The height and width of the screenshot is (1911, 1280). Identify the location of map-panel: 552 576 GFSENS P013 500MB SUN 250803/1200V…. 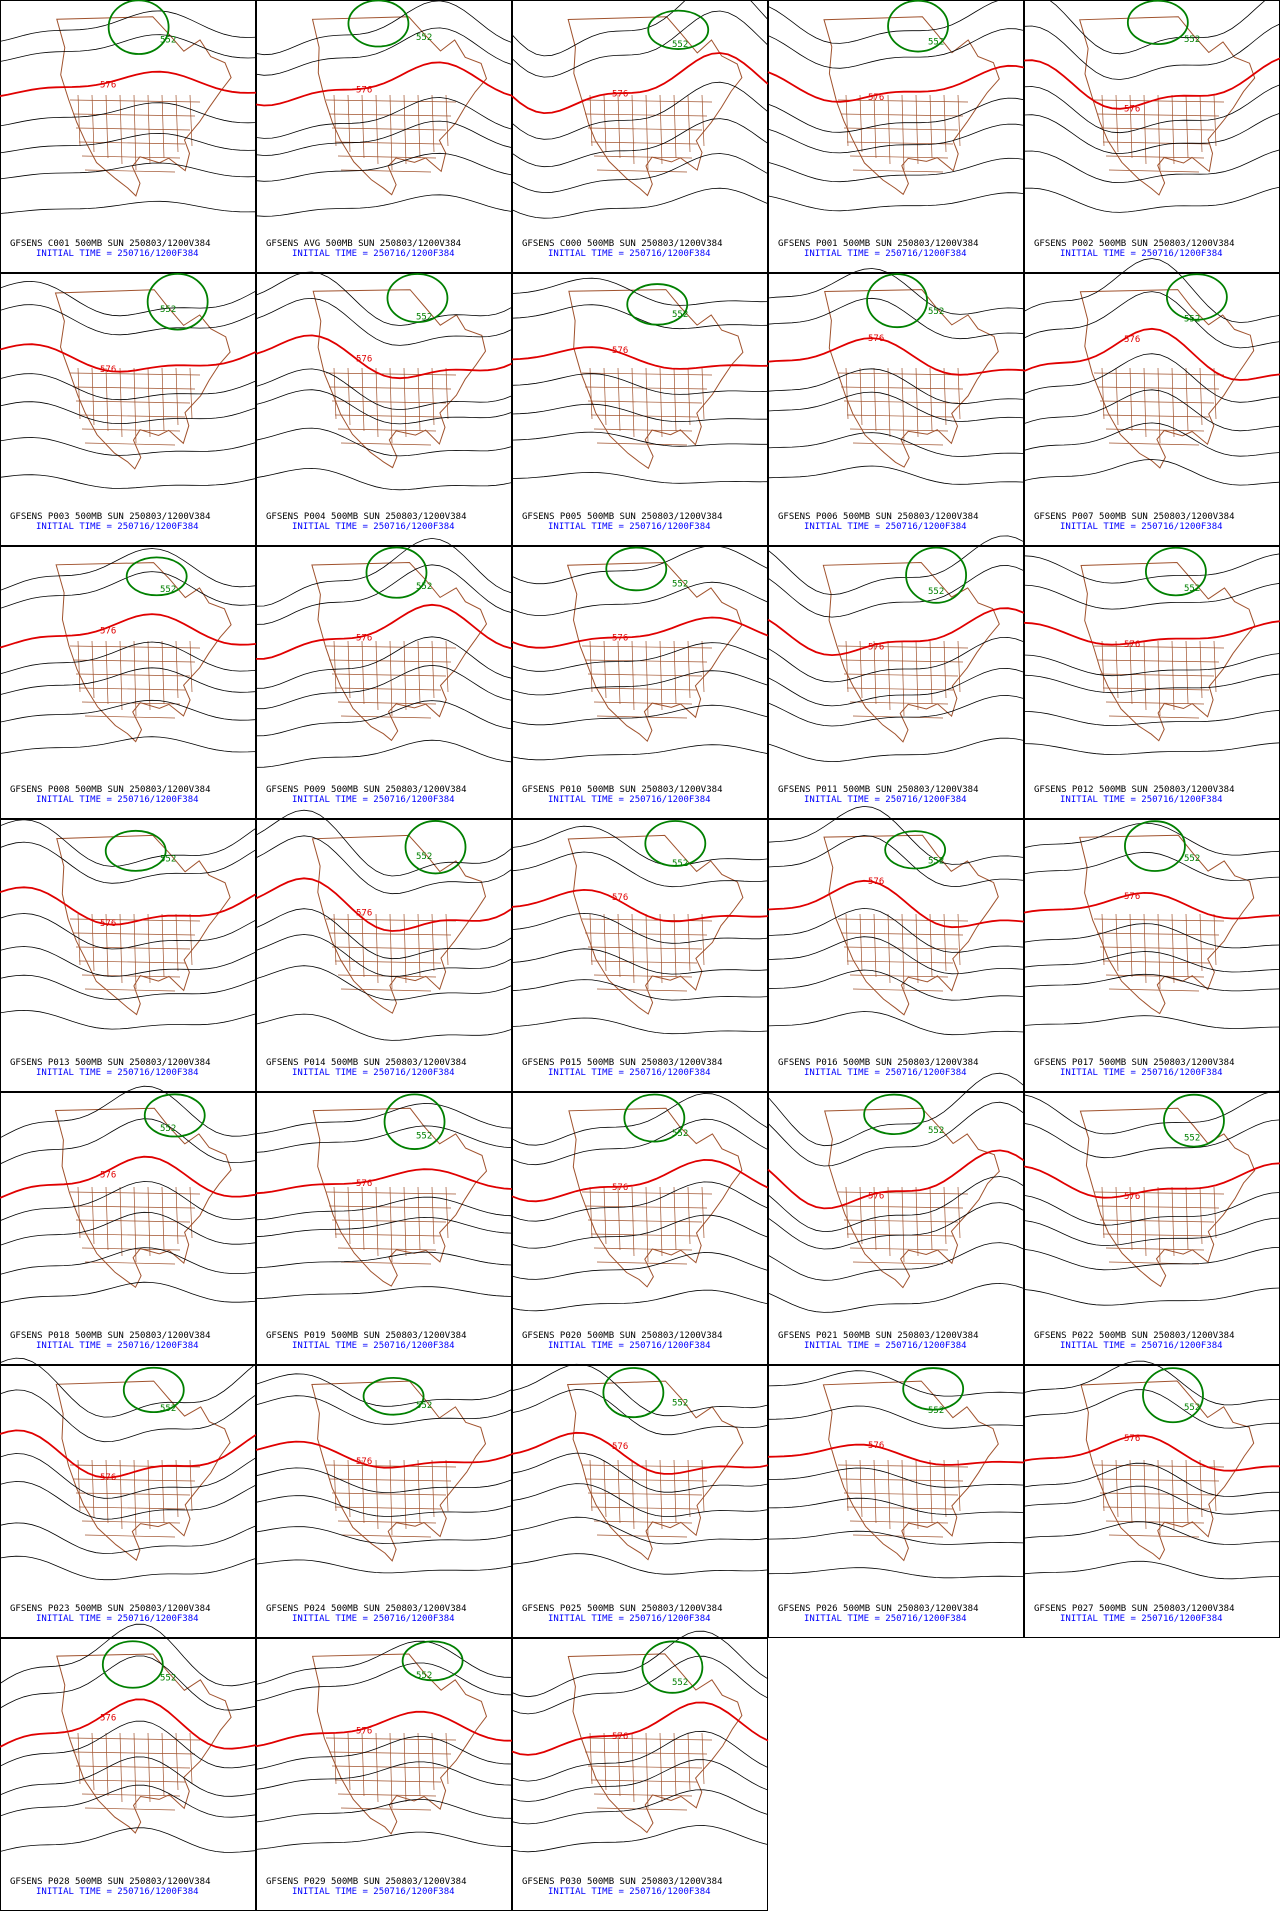
(128, 955).